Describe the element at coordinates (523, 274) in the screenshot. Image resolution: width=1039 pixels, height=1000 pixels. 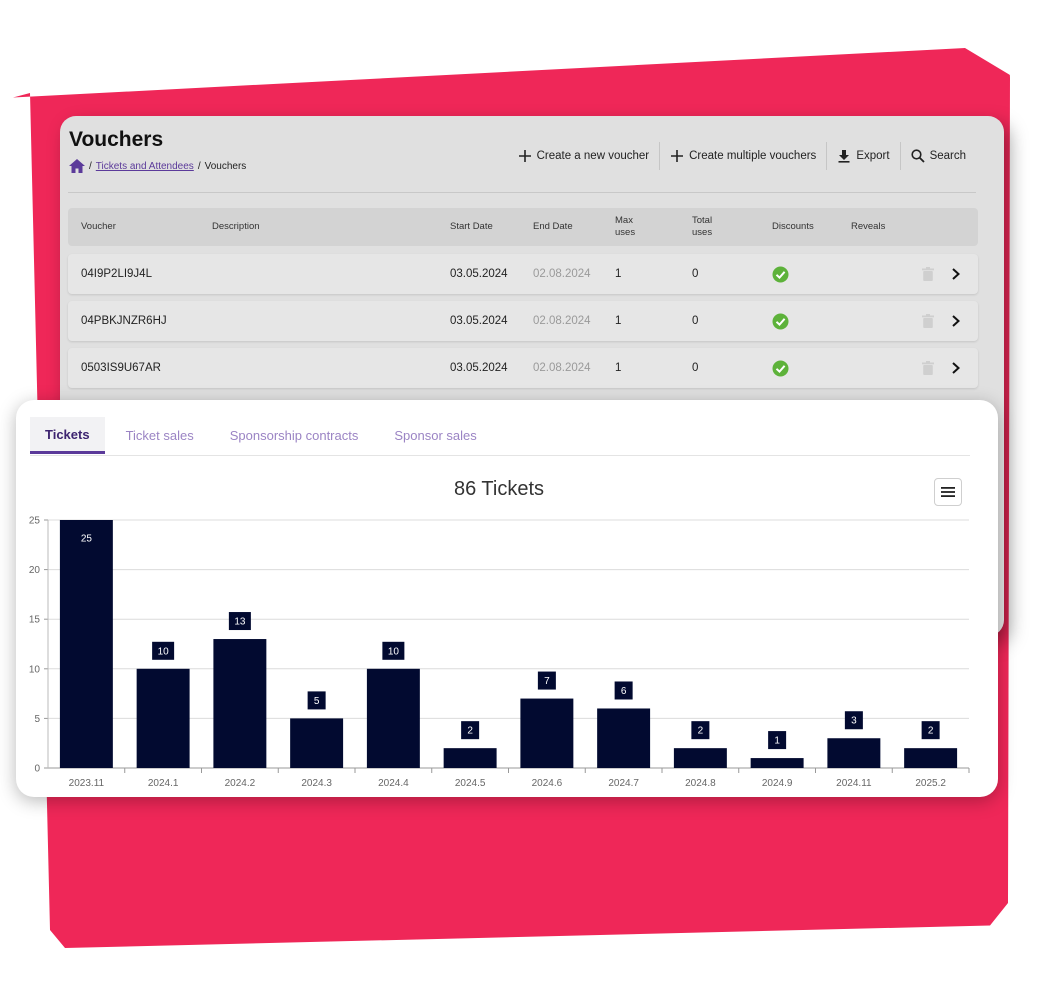
I see `table-row: 04I9P2LI9J4L 03.05.2024 02.08.2024 1 0` at that location.